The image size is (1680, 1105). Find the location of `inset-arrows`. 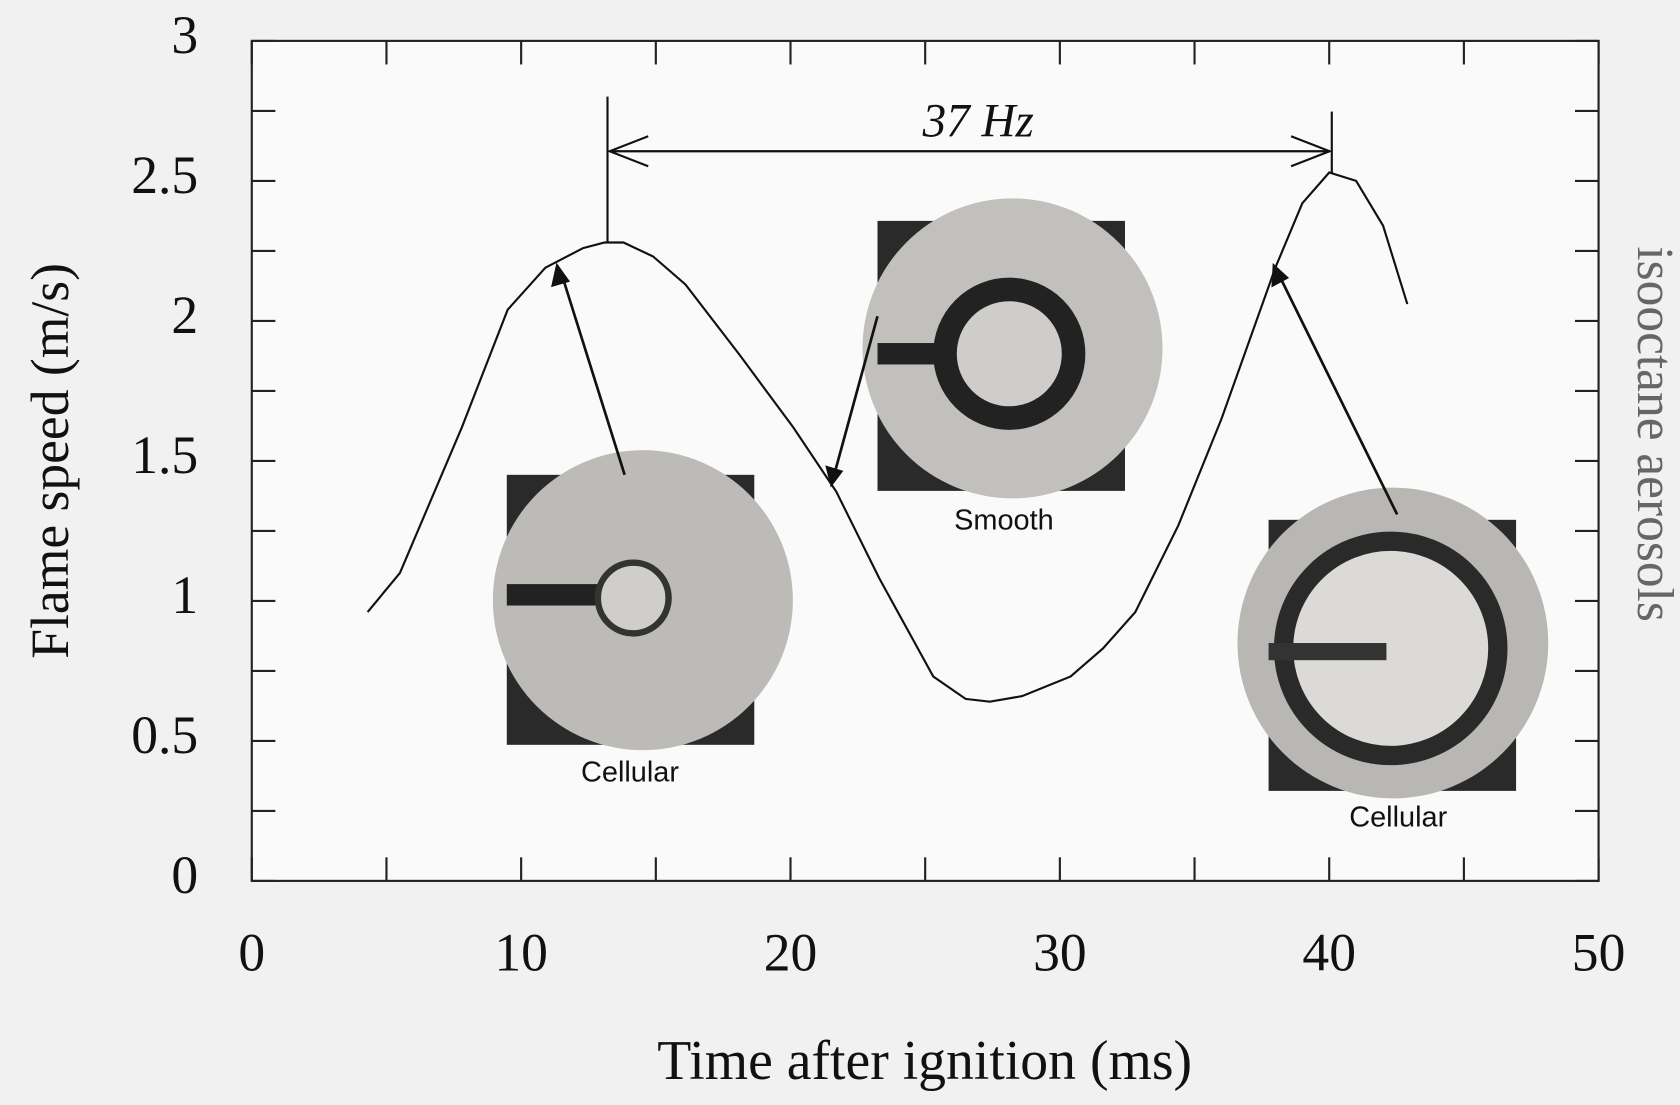

inset-arrows is located at coordinates (975, 389).